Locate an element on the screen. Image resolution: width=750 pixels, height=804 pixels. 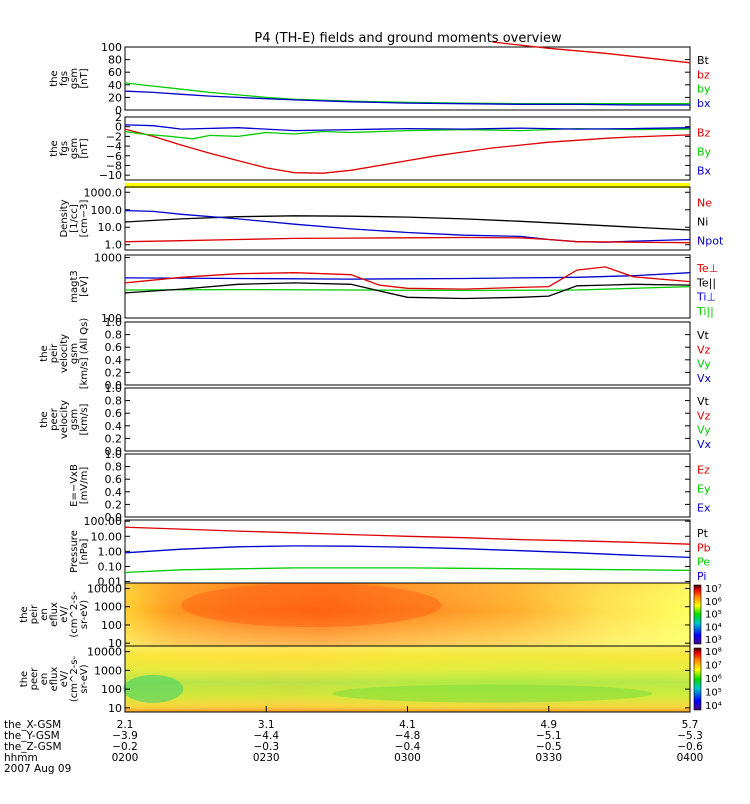
legend-entry: Vy is located at coordinates (704, 430).